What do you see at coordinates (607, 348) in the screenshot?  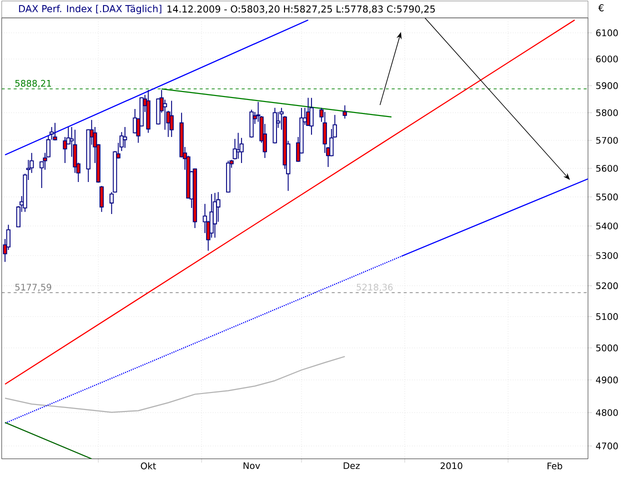 I see `y-tick-label: 5000` at bounding box center [607, 348].